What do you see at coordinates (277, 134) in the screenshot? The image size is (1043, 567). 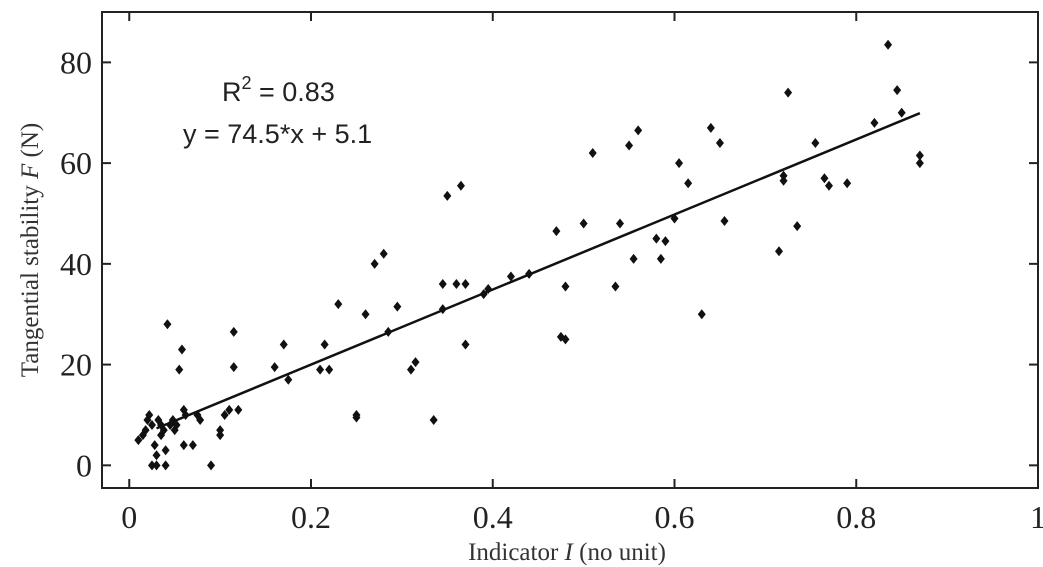 I see `equation-annotation: y = 74.5*x + 5.1` at bounding box center [277, 134].